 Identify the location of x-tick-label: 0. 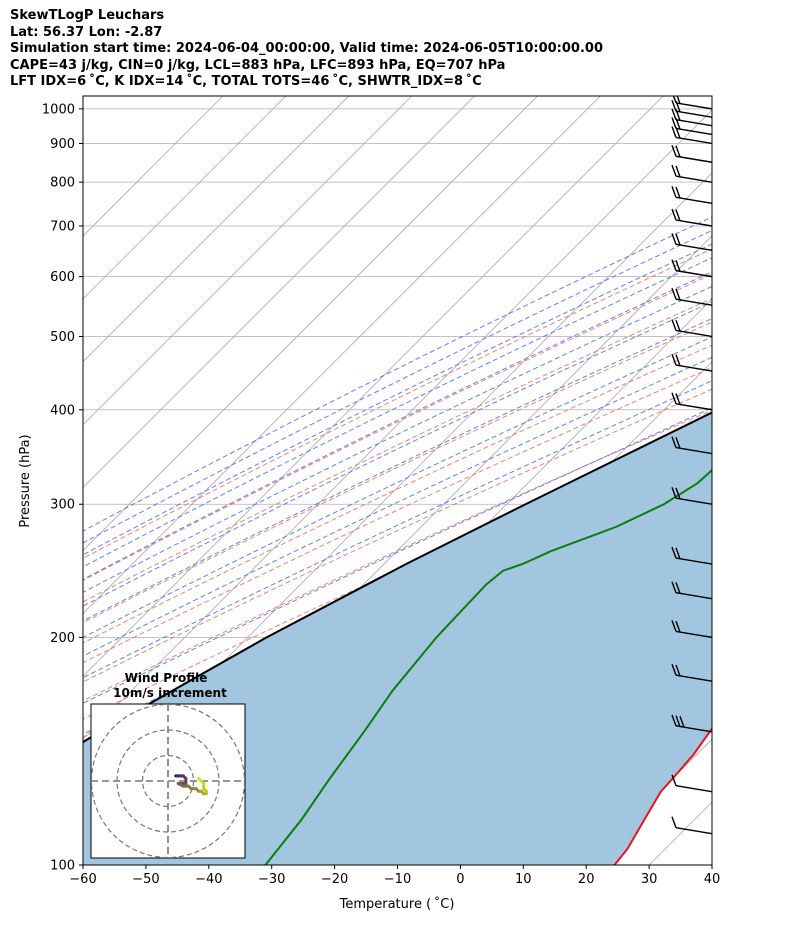
(460, 879).